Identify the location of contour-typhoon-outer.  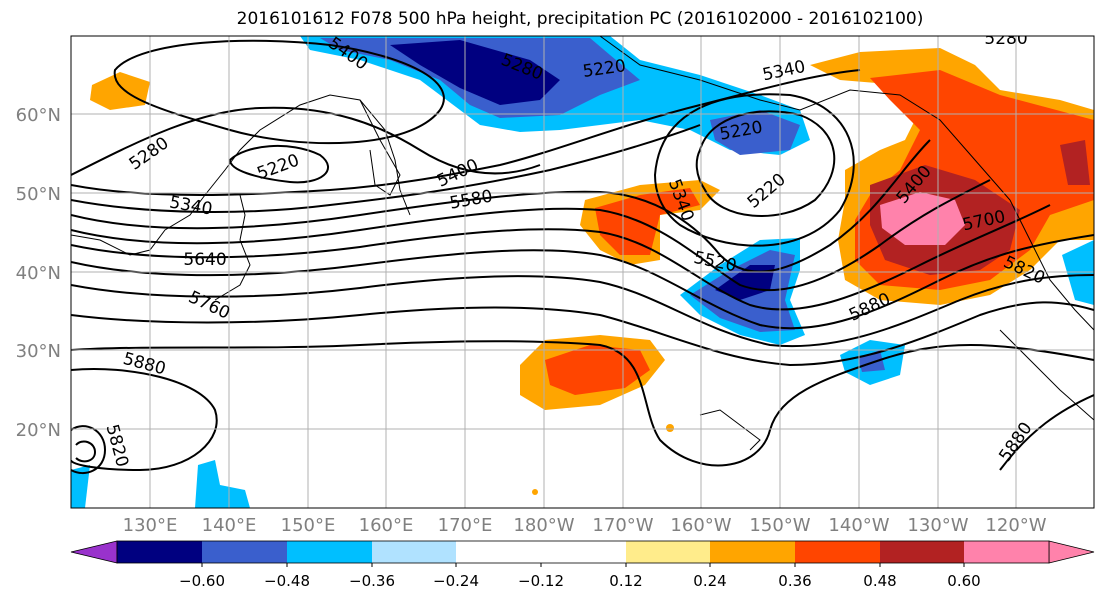
(89, 450).